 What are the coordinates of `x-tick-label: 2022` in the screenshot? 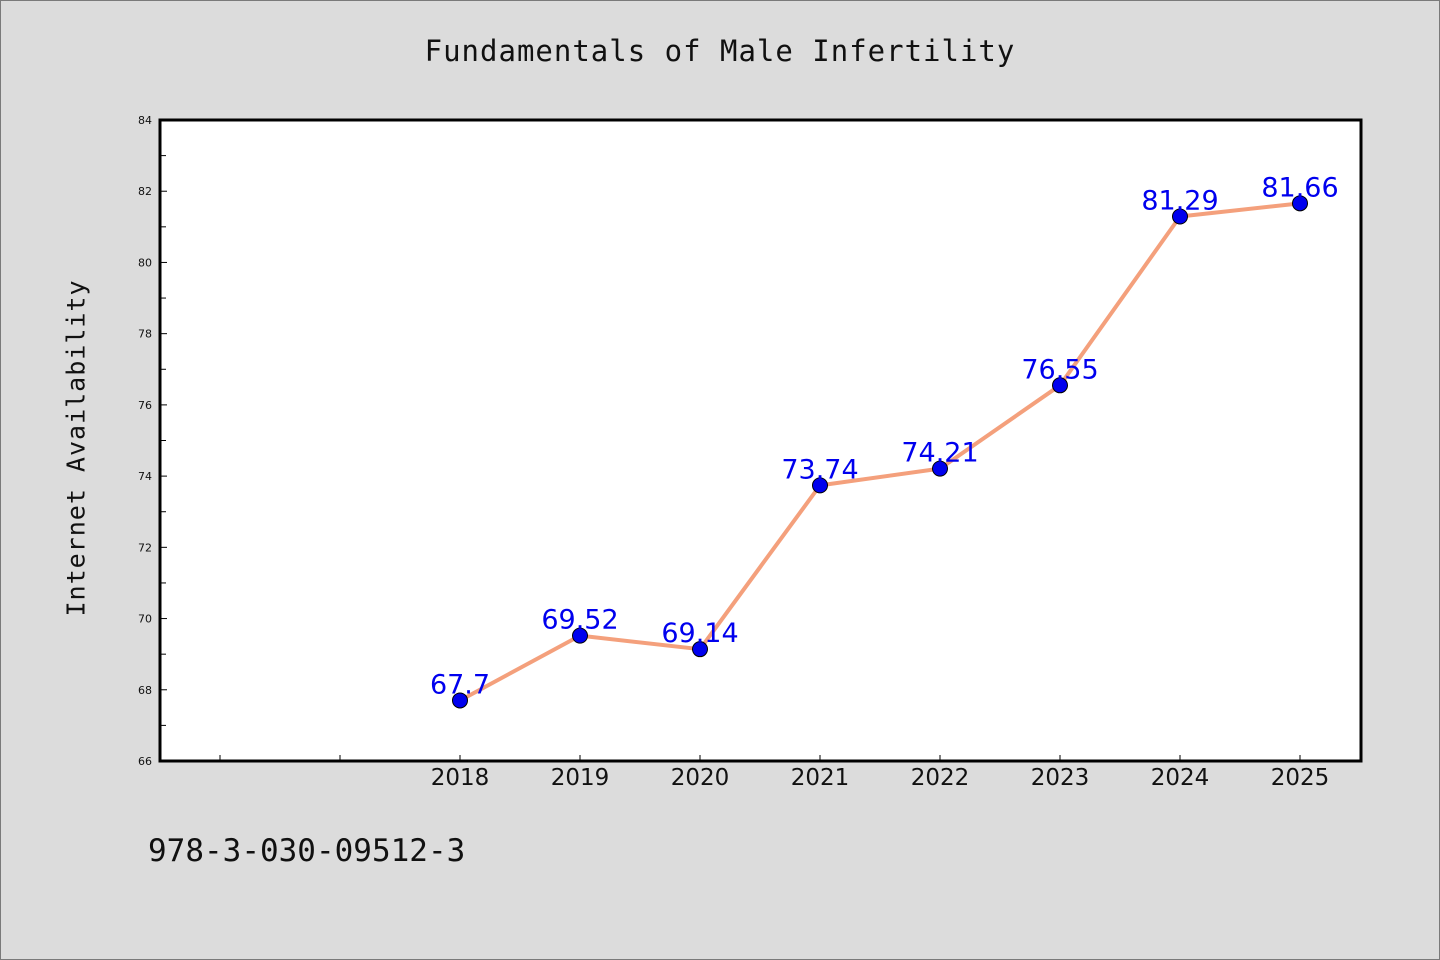 It's located at (940, 778).